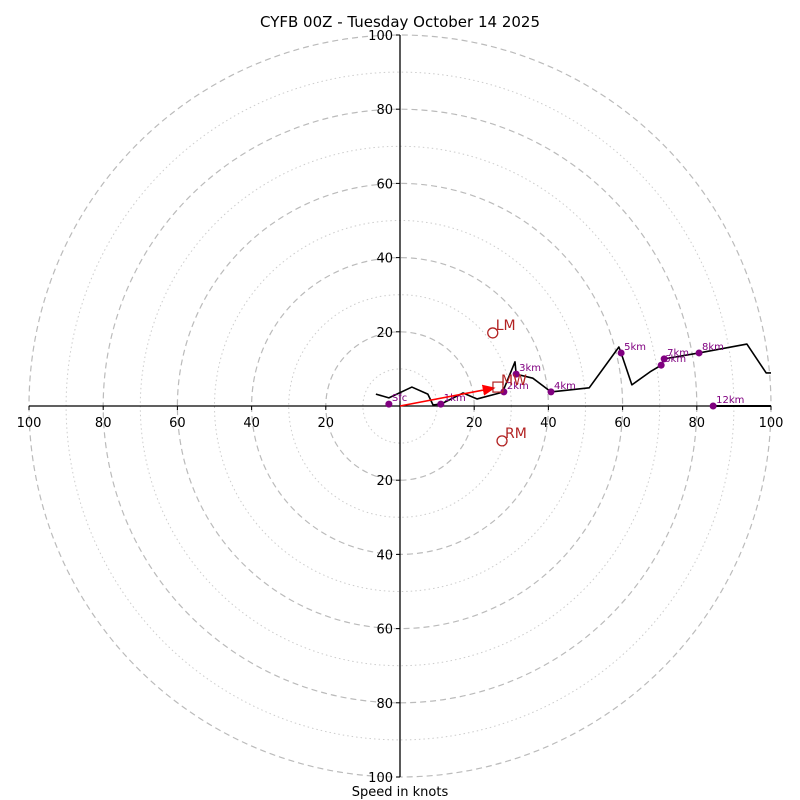  Describe the element at coordinates (516, 374) in the screenshot. I see `height-marker-3km` at that location.